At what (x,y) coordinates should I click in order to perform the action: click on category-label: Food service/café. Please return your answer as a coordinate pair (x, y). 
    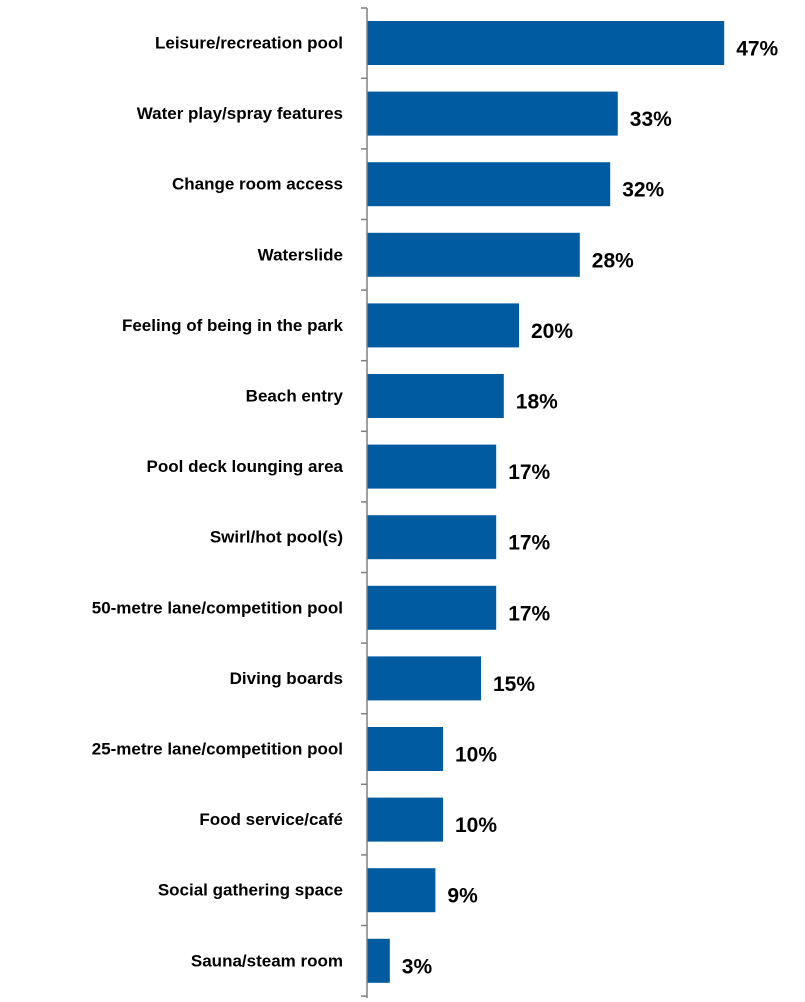
    Looking at the image, I should click on (271, 819).